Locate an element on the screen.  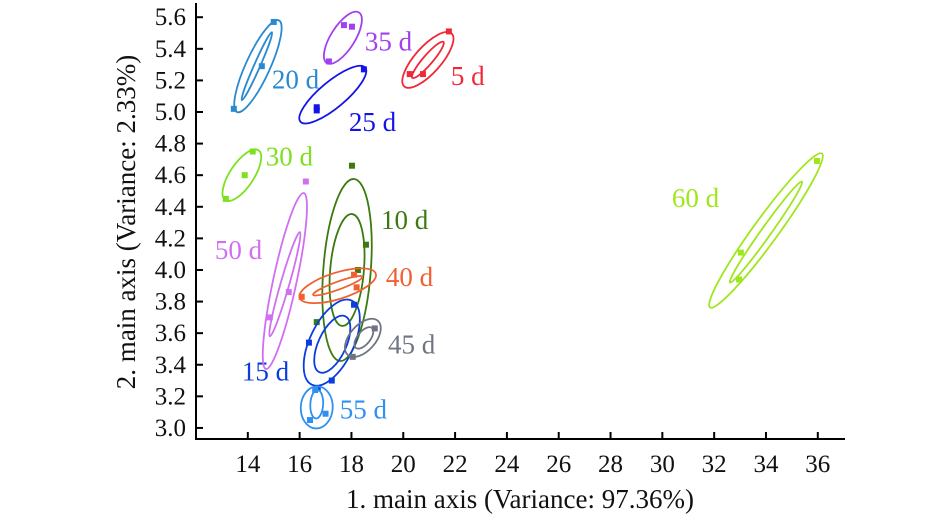
series-20d: 20 d is located at coordinates (275, 66).